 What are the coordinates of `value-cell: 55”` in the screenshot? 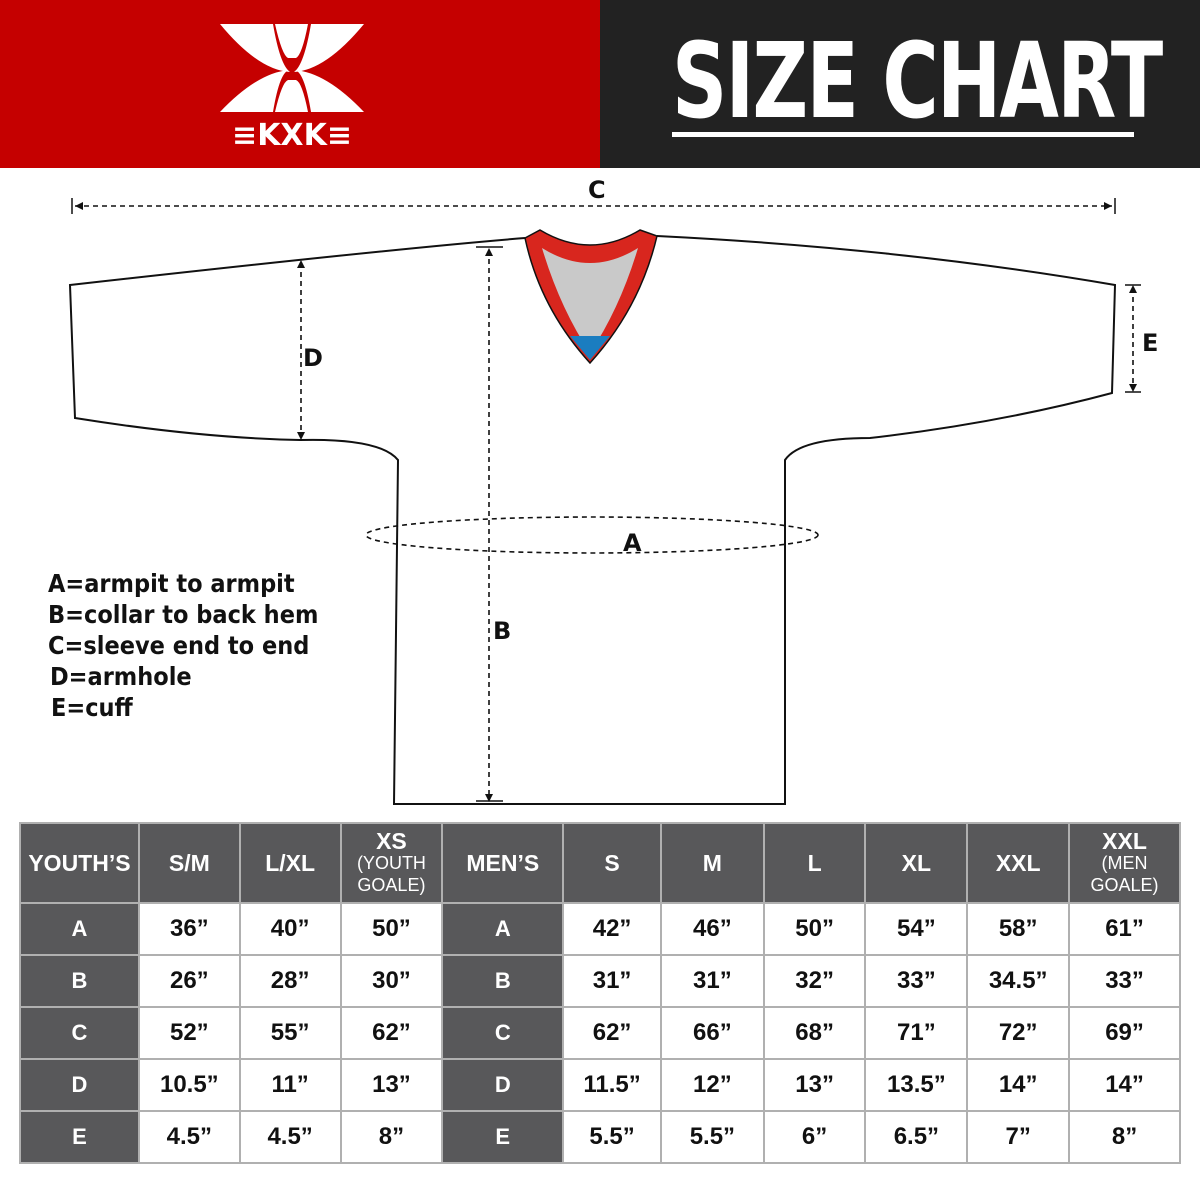 It's located at (290, 1033).